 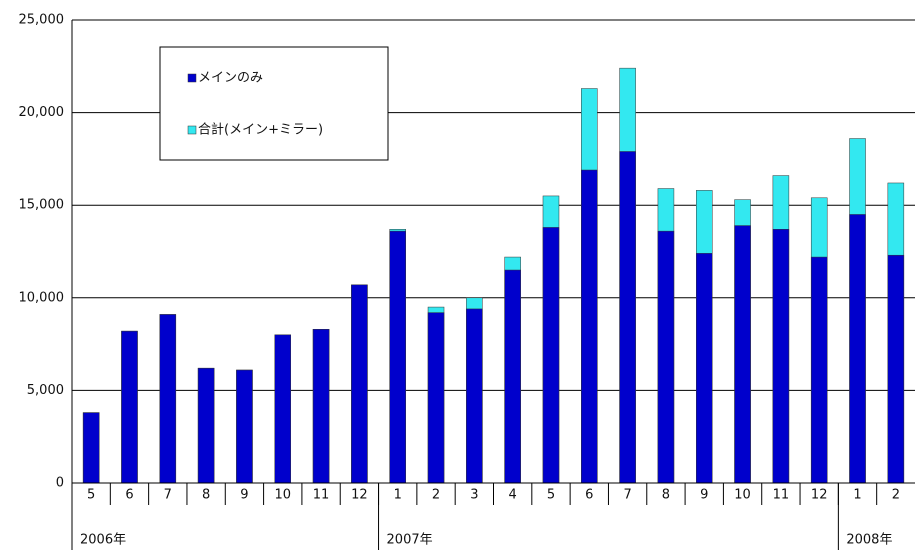 I want to click on group-label: 2007年, so click(x=410, y=540).